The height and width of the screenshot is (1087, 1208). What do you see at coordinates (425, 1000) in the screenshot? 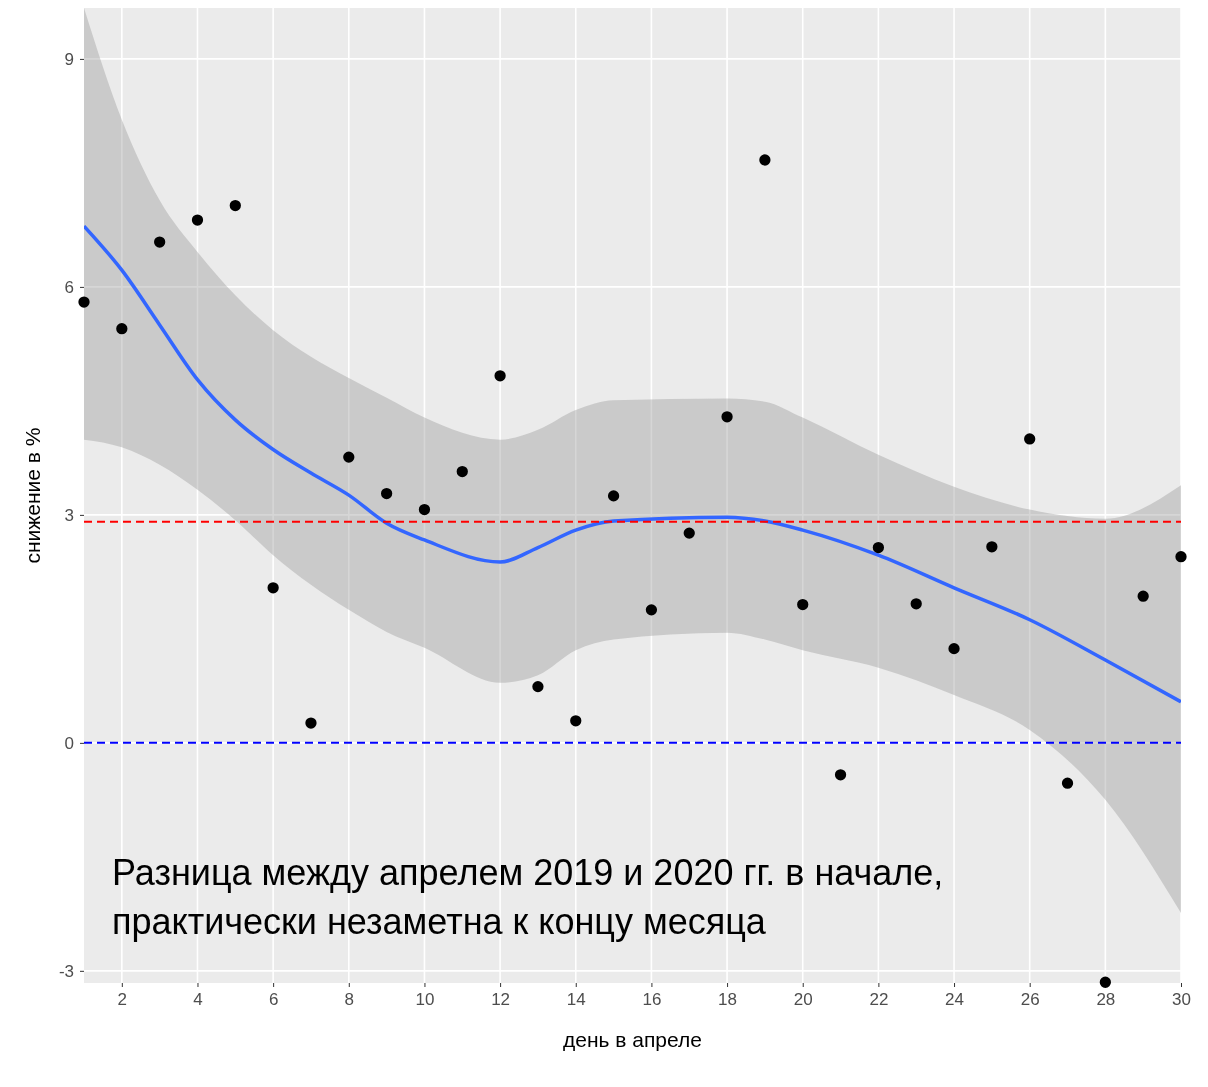
I see `x-tick-label: 10` at bounding box center [425, 1000].